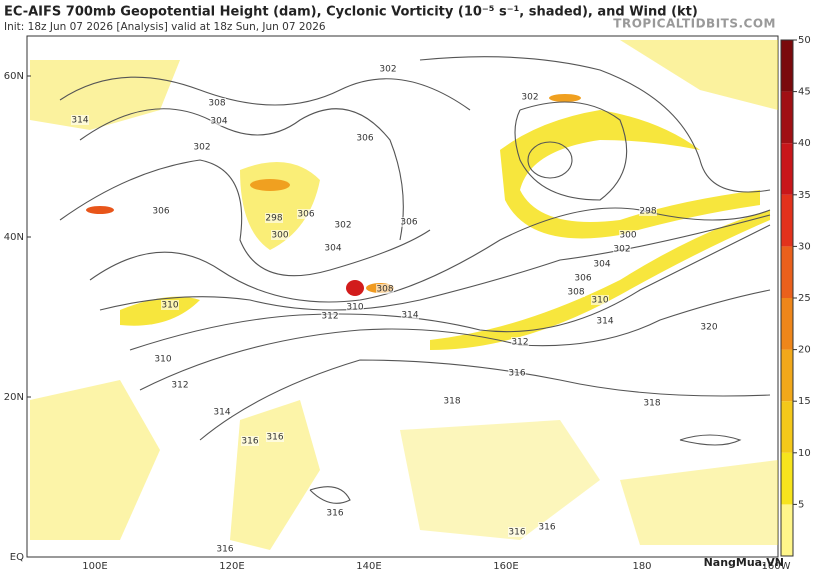 This screenshot has height=573, width=819. I want to click on lon-label: 160E, so click(505, 566).